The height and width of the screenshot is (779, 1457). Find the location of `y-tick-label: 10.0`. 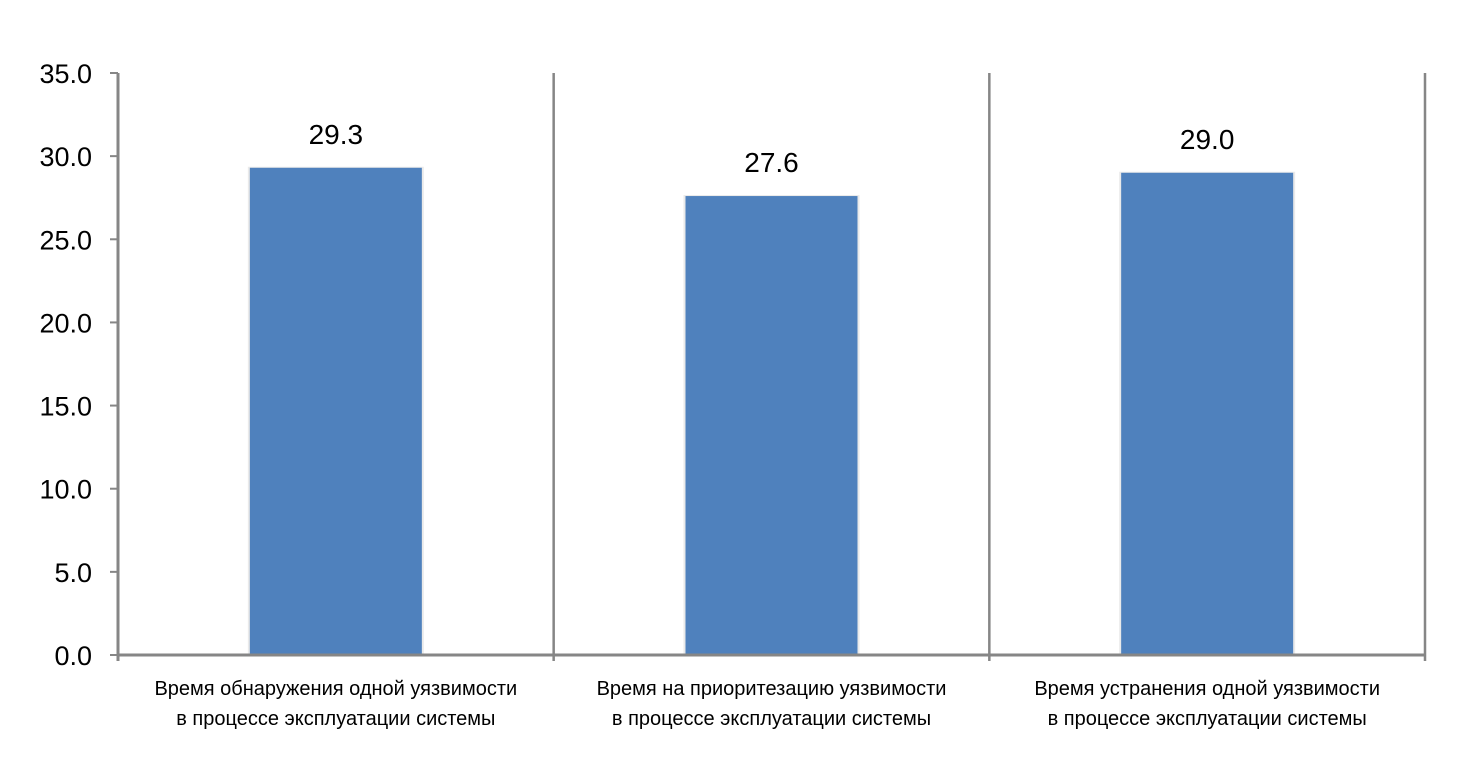

y-tick-label: 10.0 is located at coordinates (65, 490).